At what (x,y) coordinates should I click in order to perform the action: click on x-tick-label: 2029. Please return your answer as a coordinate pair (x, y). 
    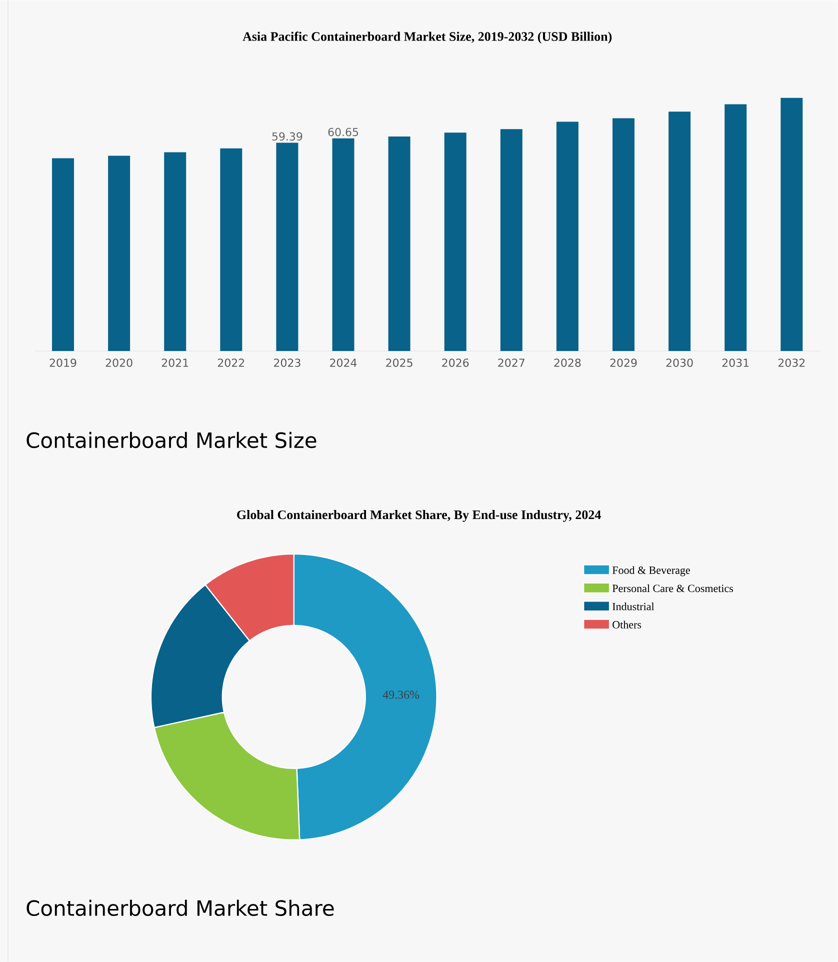
    Looking at the image, I should click on (623, 362).